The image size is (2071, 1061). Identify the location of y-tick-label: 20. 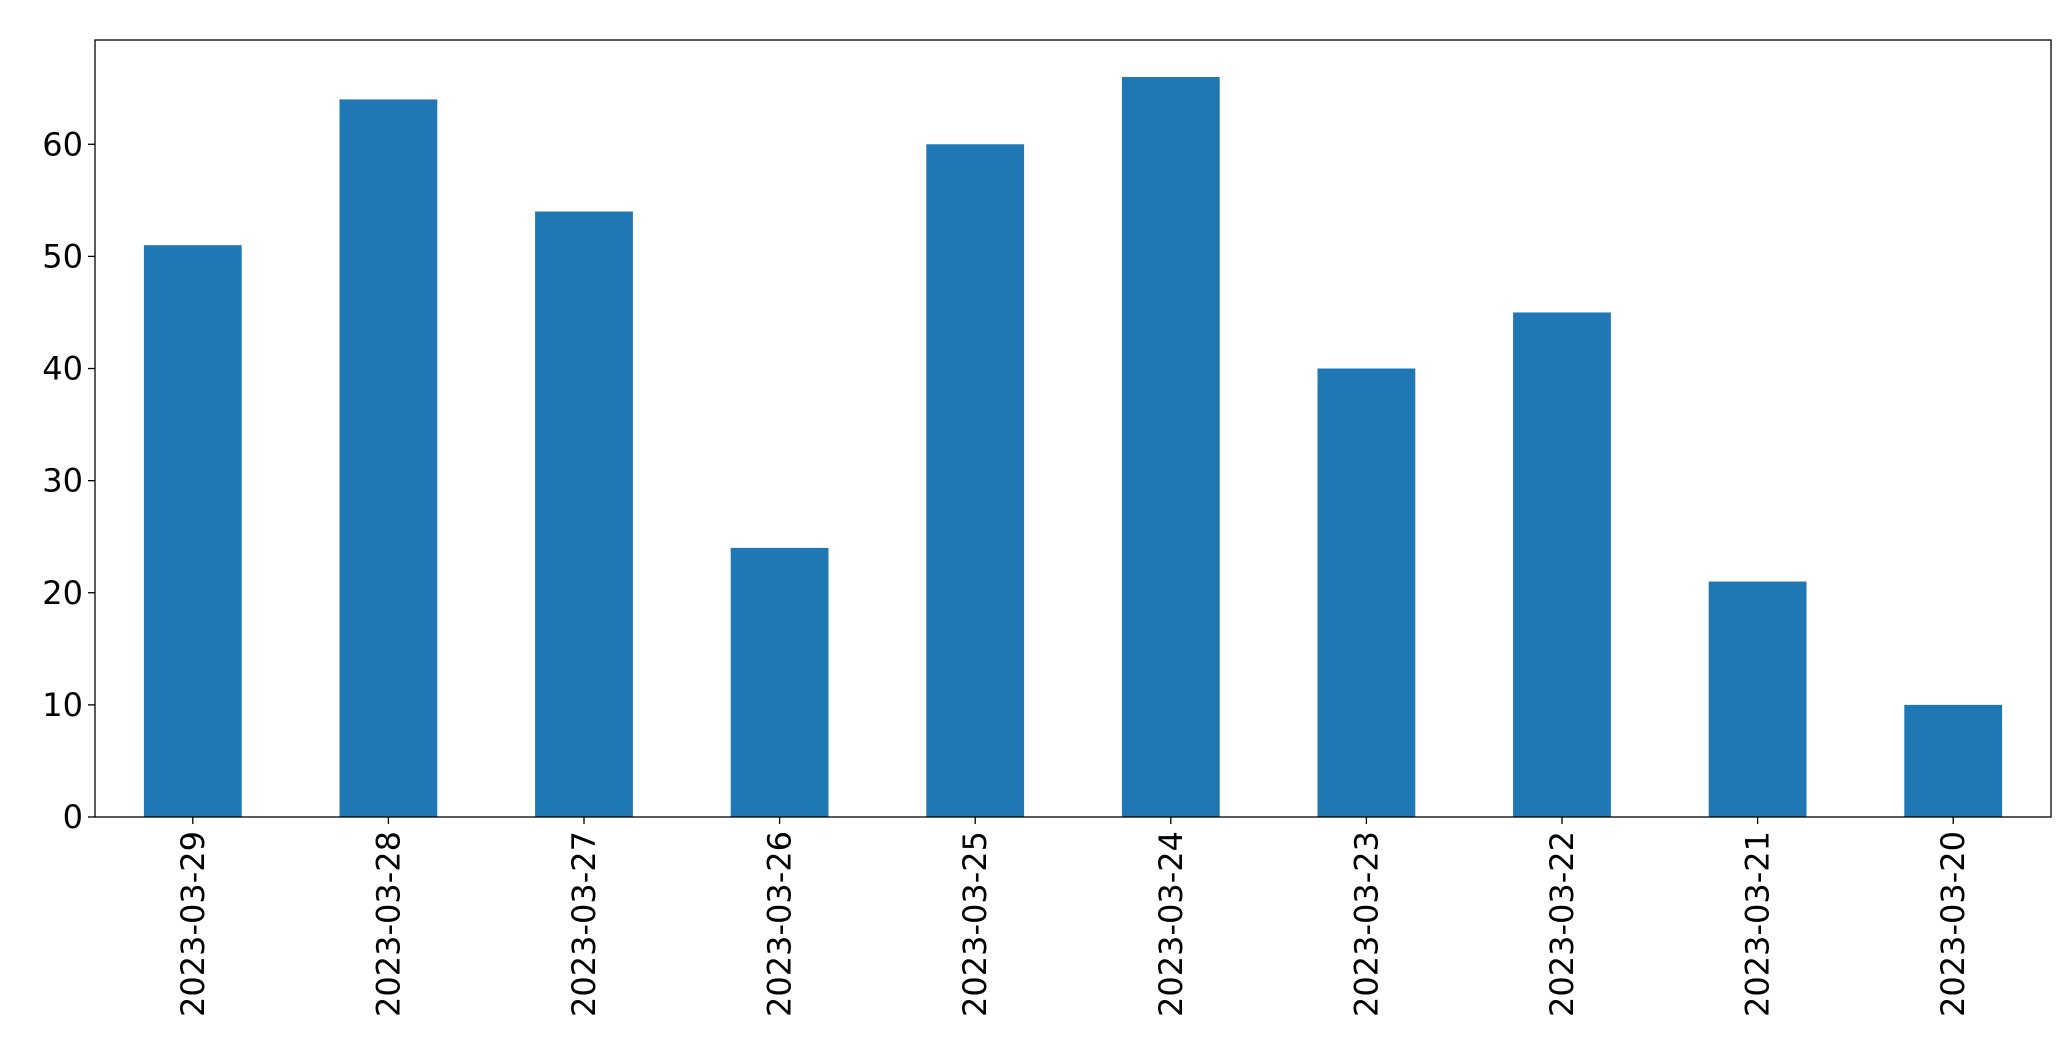
(62, 593).